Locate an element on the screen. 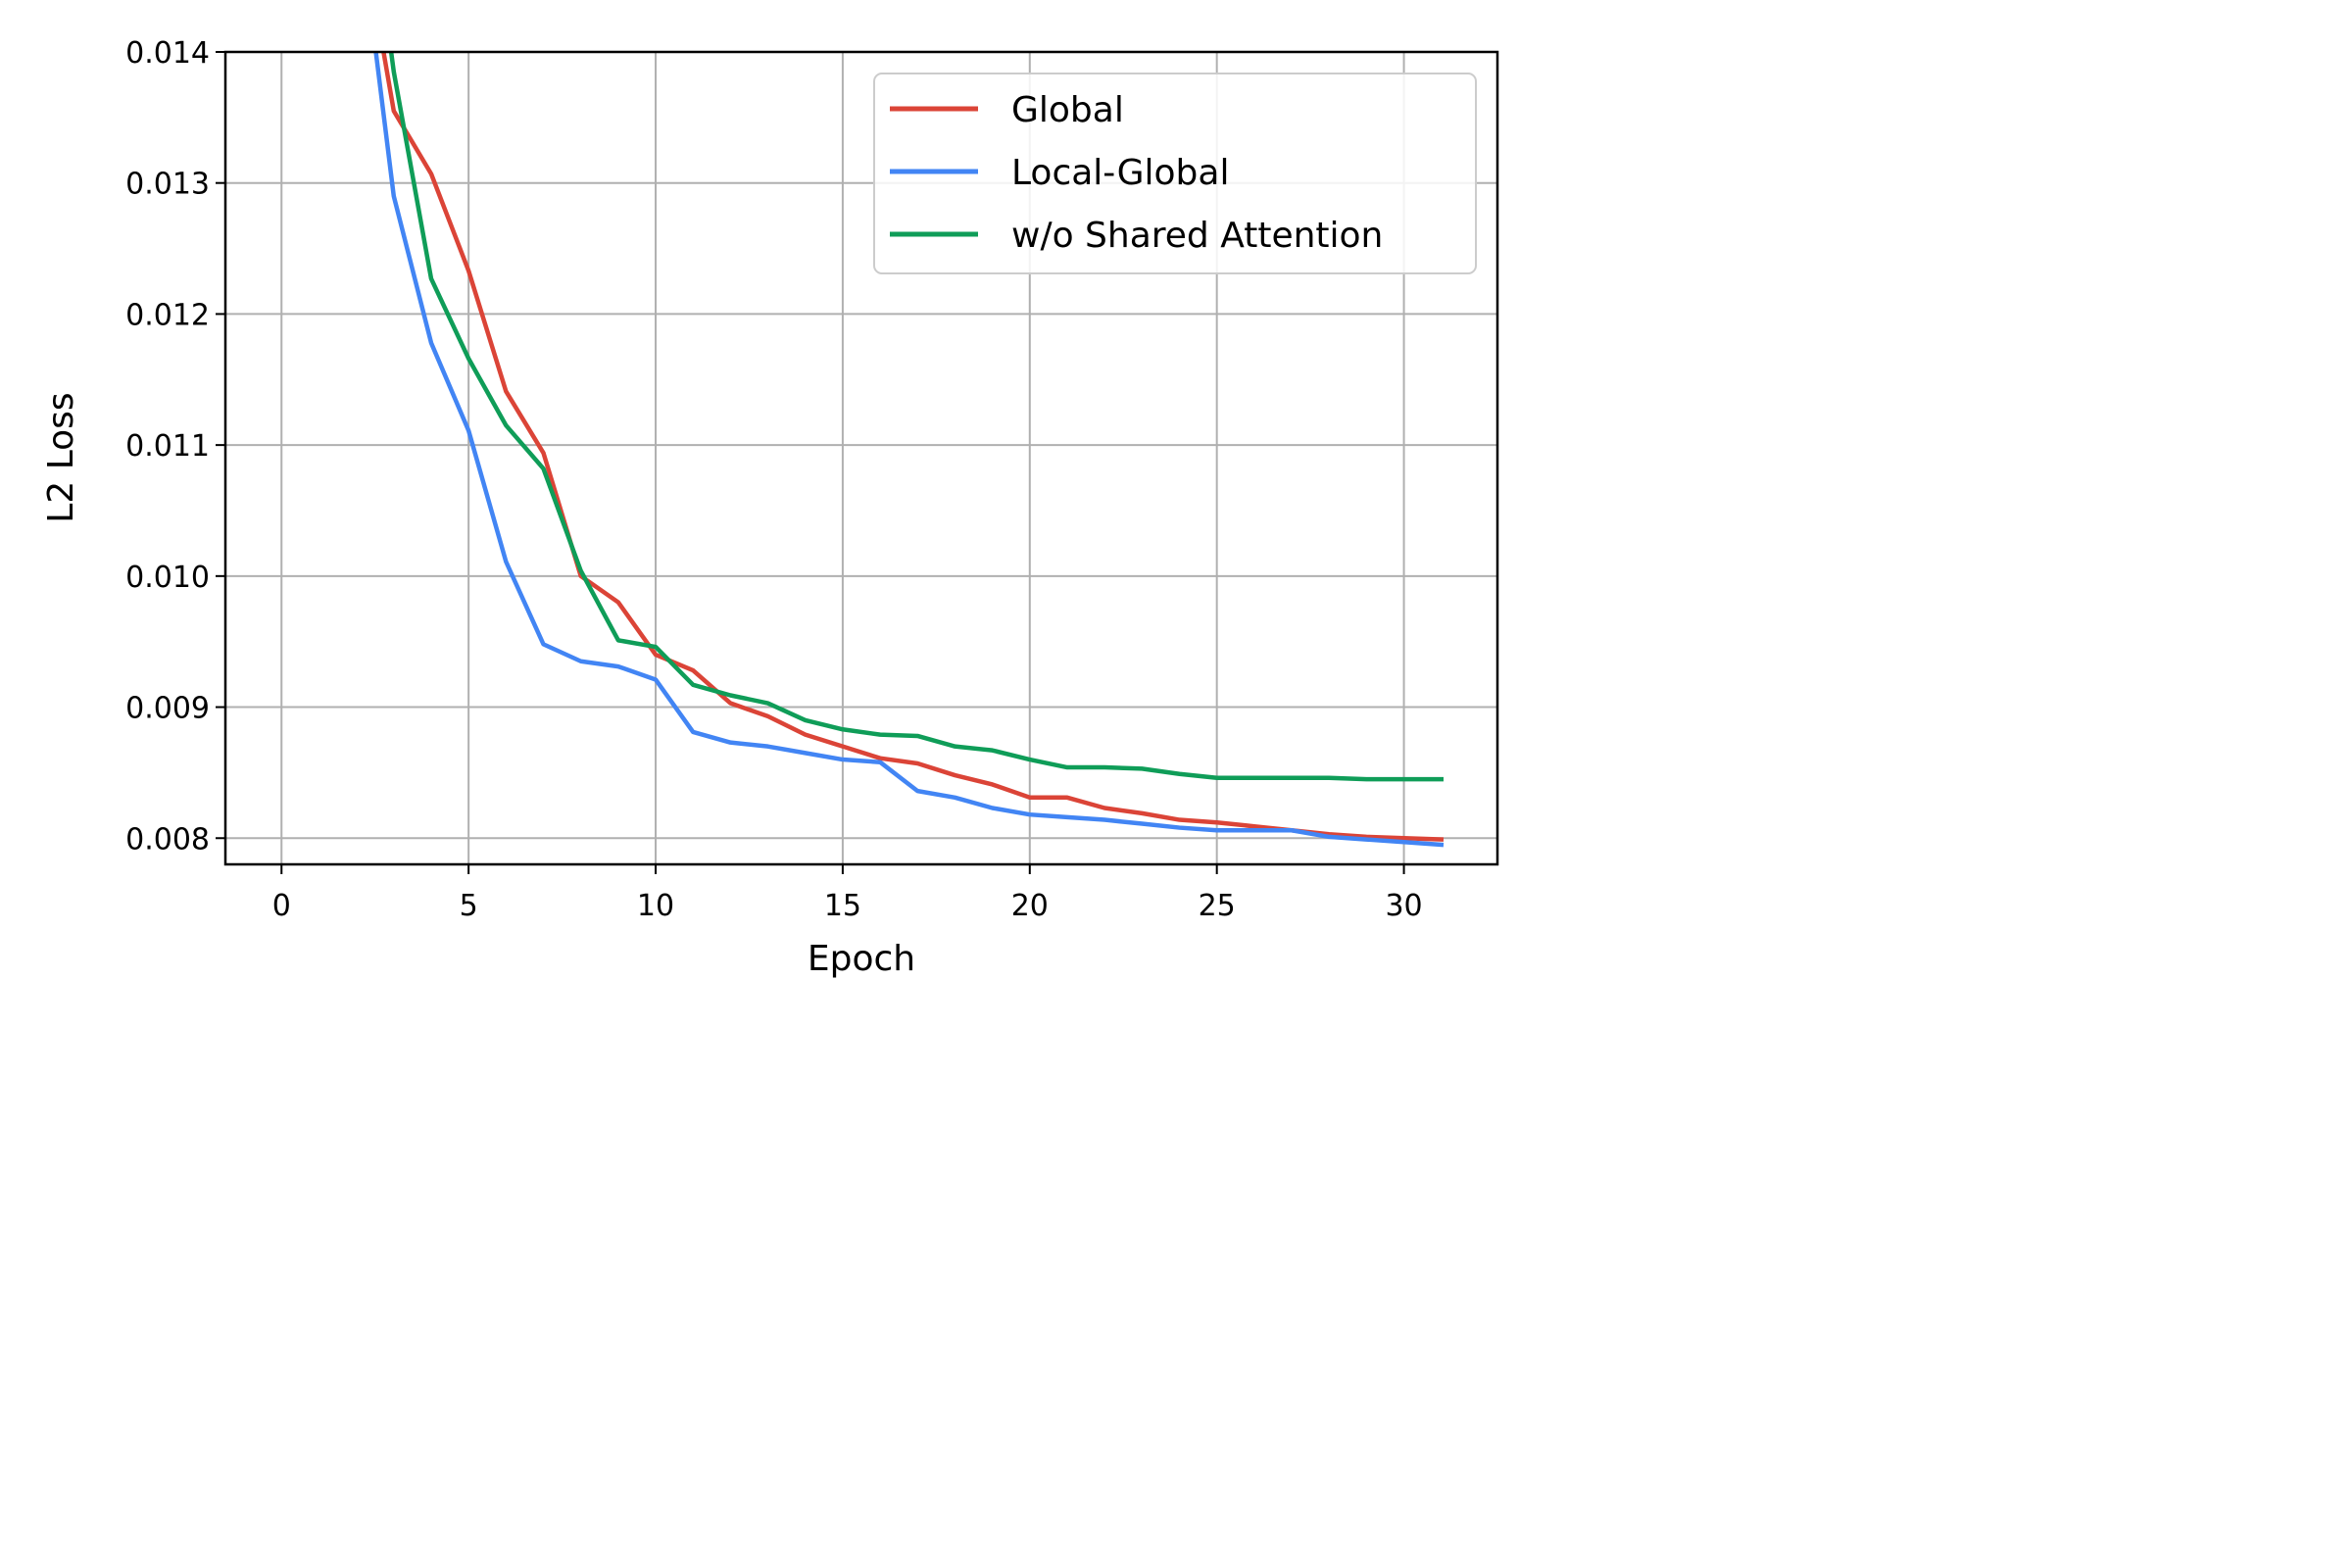 This screenshot has width=2352, height=1568. x-tick-label: 10 is located at coordinates (655, 906).